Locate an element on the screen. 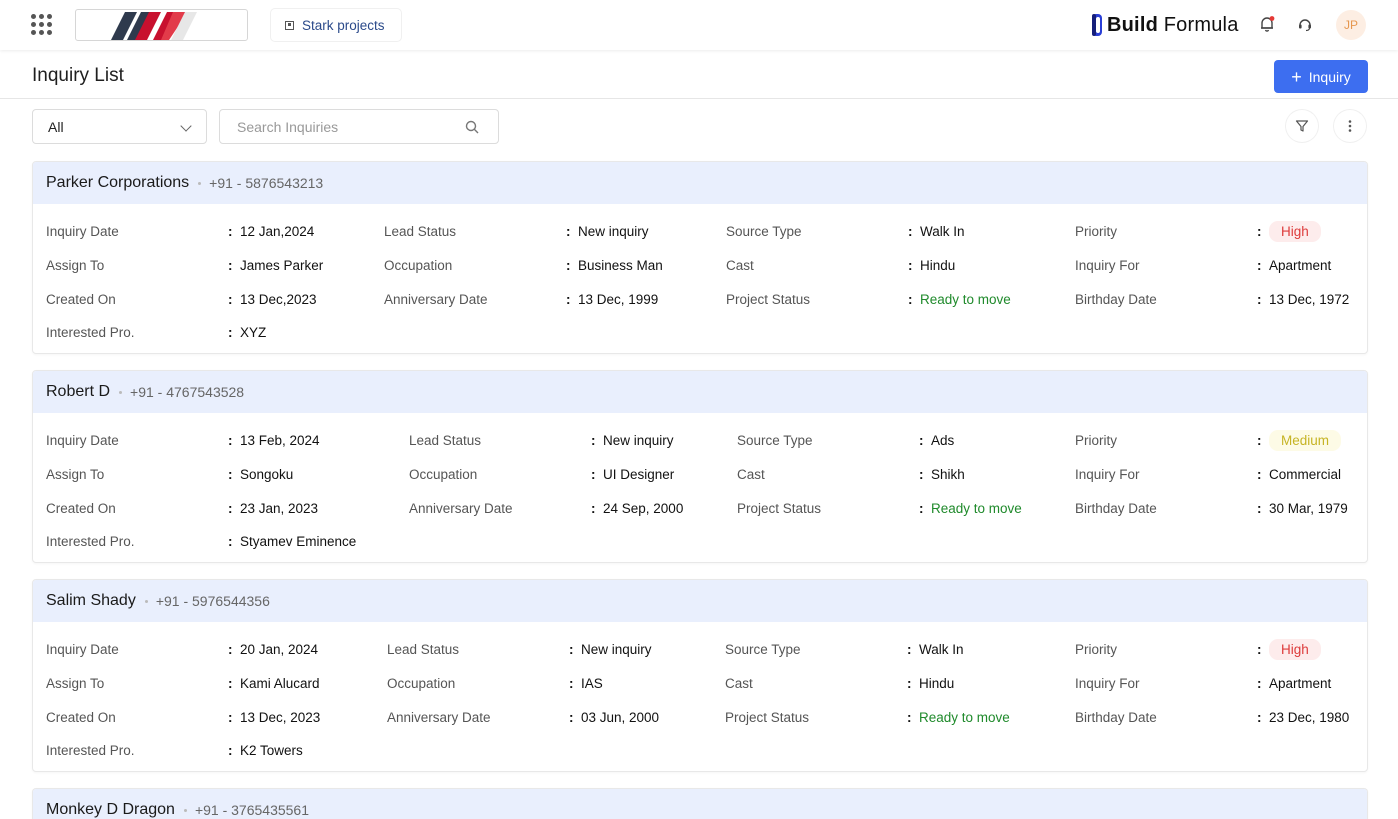  interested-pro-value: XYZ is located at coordinates (253, 332).